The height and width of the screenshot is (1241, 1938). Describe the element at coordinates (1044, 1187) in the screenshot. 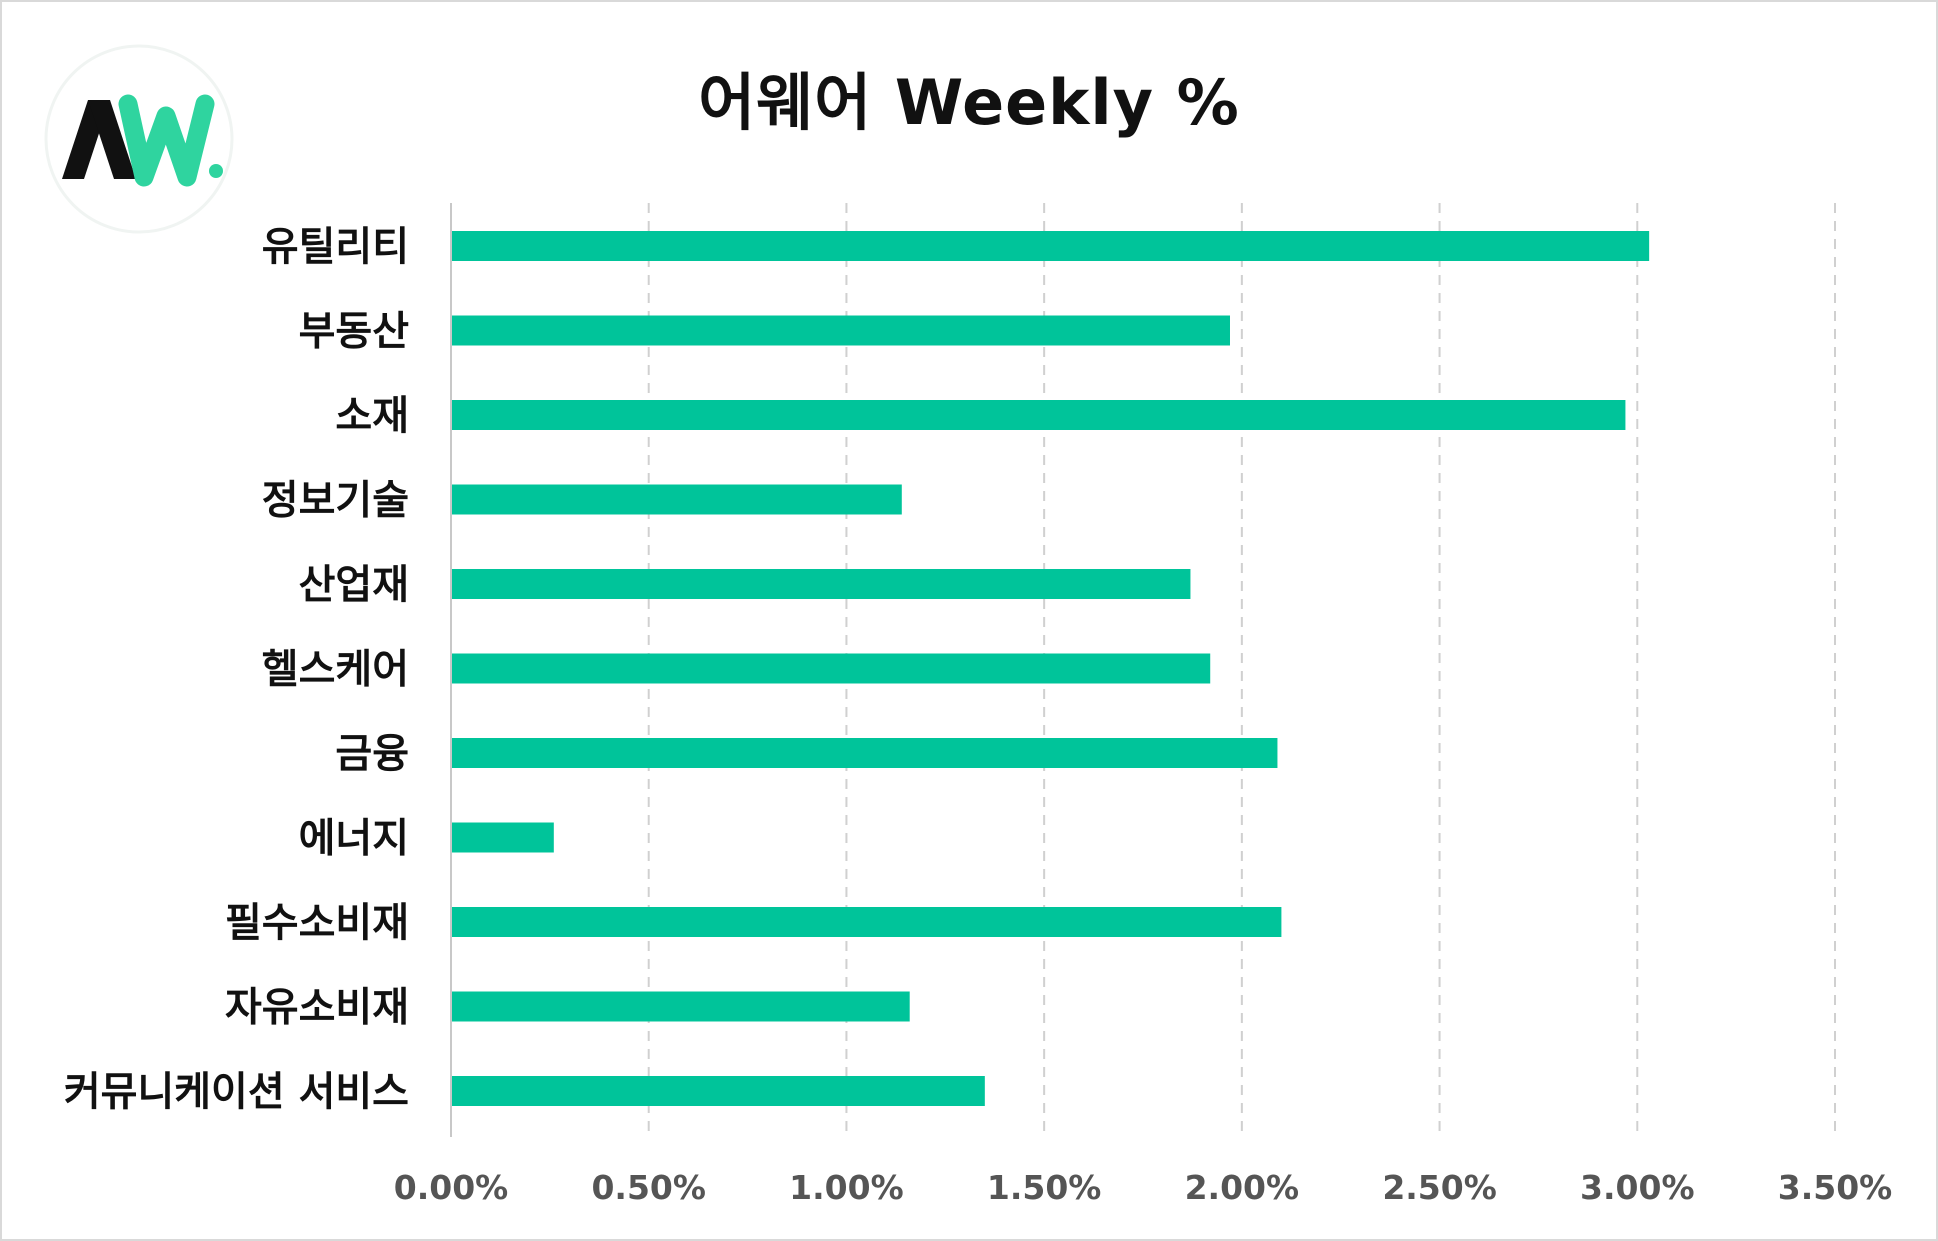

I see `x-tick-label: 1.50%` at that location.